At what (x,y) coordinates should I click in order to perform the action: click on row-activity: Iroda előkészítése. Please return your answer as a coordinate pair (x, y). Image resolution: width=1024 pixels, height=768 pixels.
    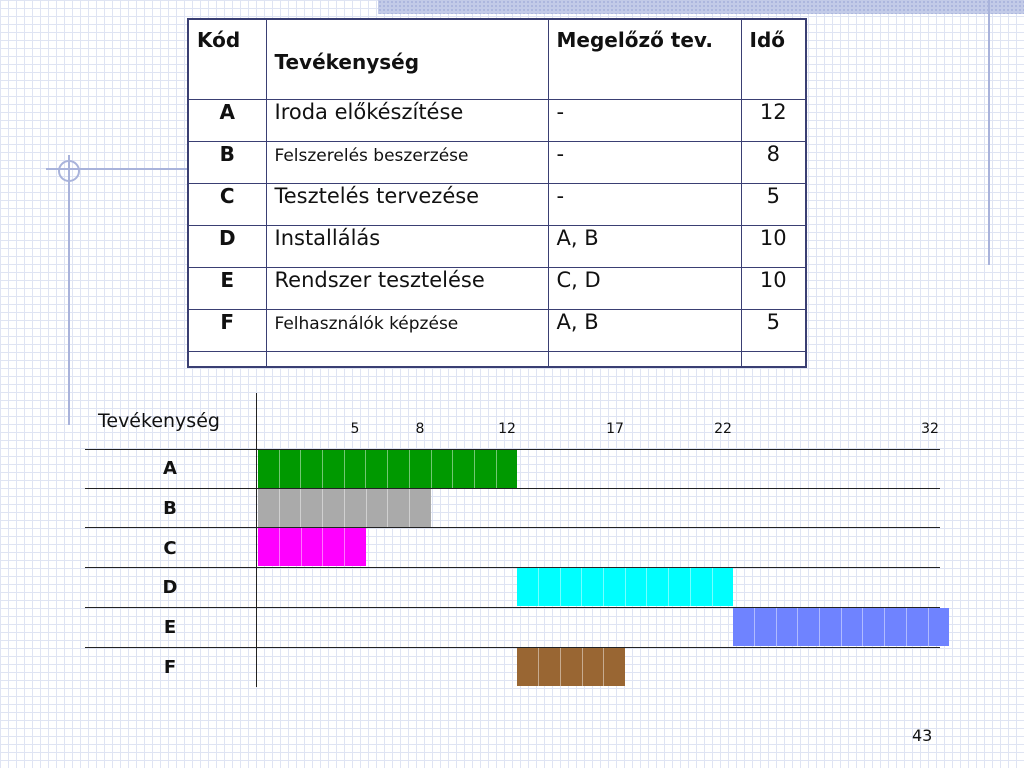
    Looking at the image, I should click on (407, 120).